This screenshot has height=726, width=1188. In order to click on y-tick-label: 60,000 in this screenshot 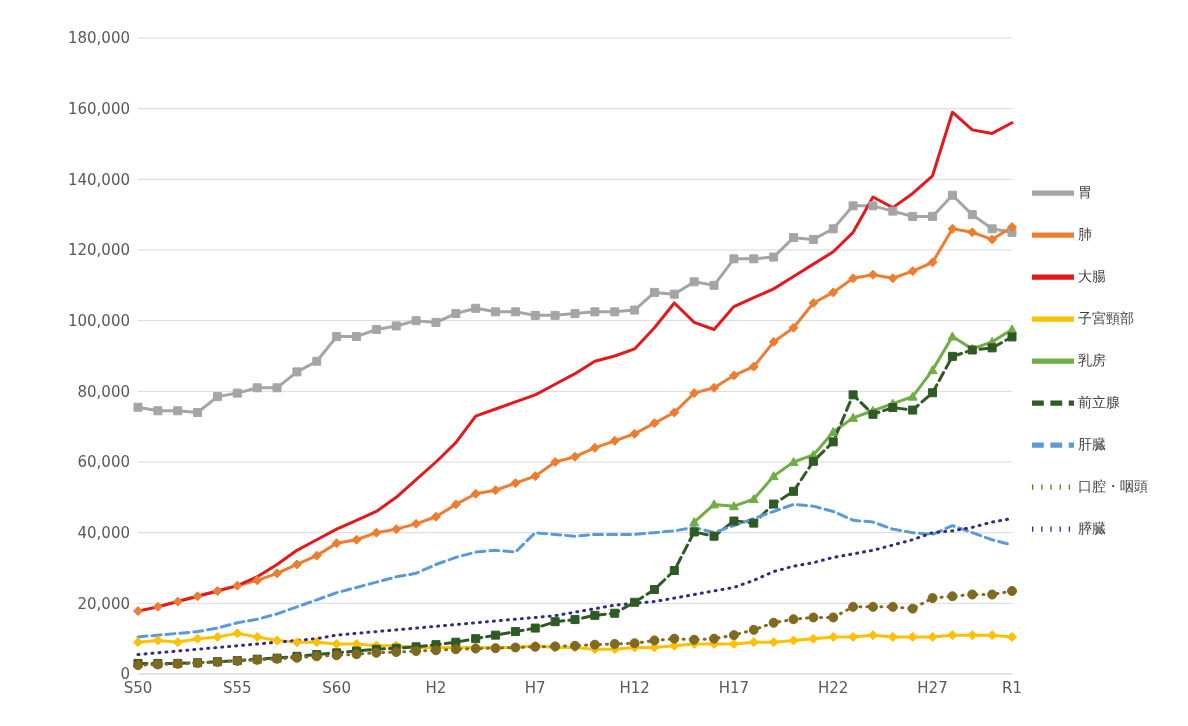, I will do `click(103, 462)`.